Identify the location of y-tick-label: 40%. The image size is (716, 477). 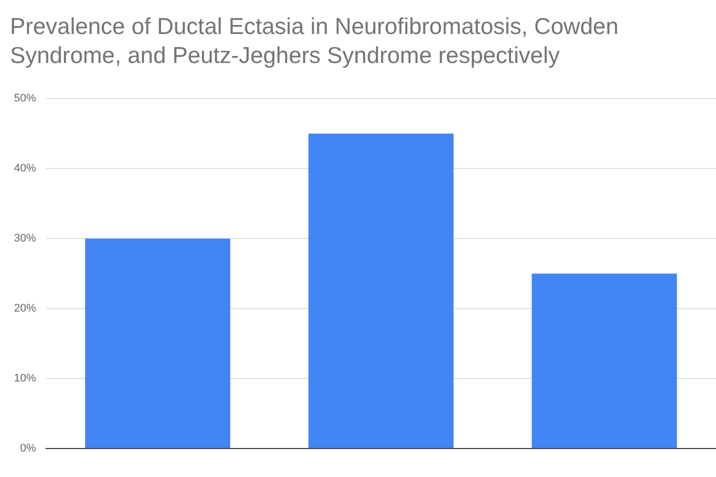
(25, 168).